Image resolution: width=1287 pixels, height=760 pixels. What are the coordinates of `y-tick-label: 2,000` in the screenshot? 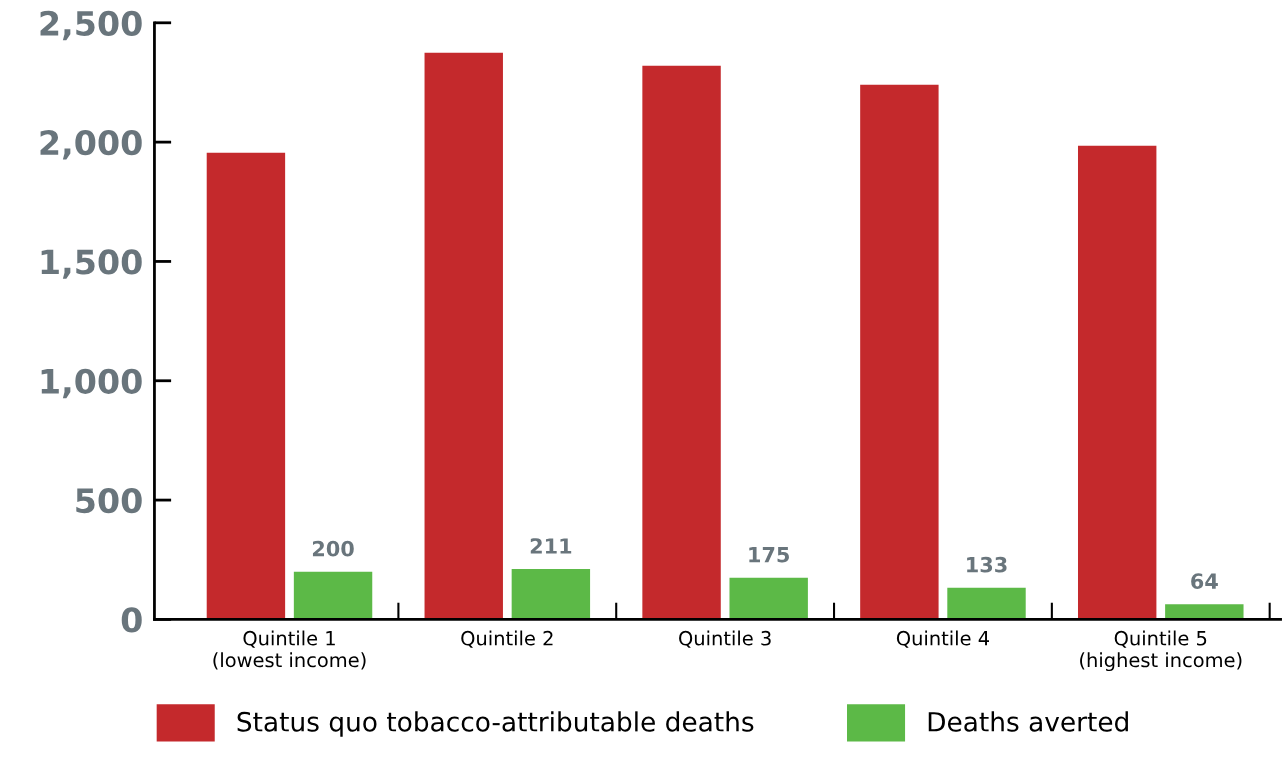 It's located at (91, 145).